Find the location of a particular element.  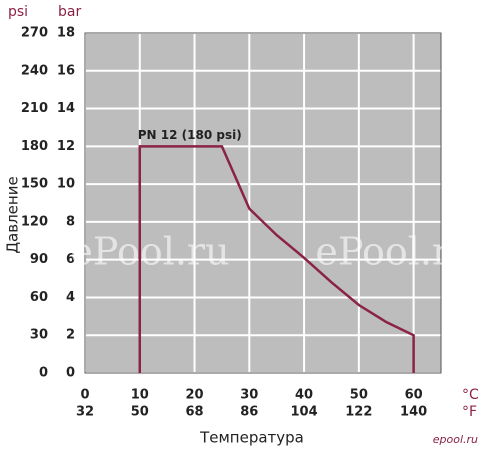

y-tick-label: 8 is located at coordinates (70, 221).